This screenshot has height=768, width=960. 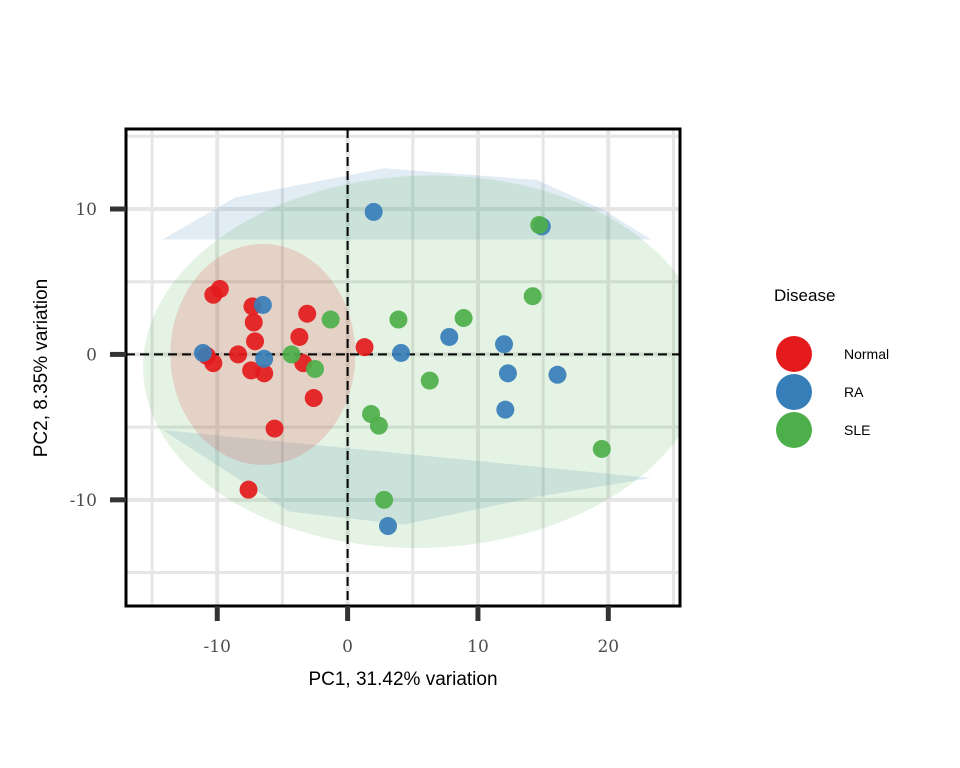 What do you see at coordinates (347, 647) in the screenshot?
I see `x-tick-label: 0` at bounding box center [347, 647].